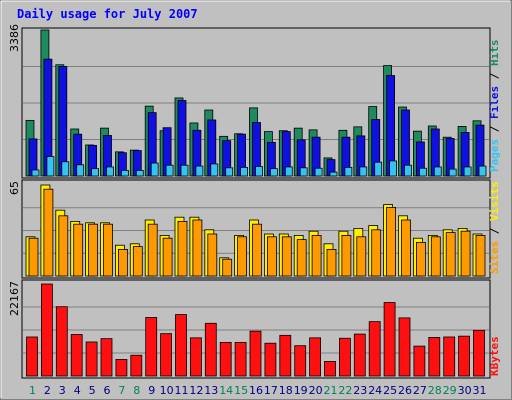 The height and width of the screenshot is (400, 512). I want to click on day-label-10: 10, so click(167, 390).